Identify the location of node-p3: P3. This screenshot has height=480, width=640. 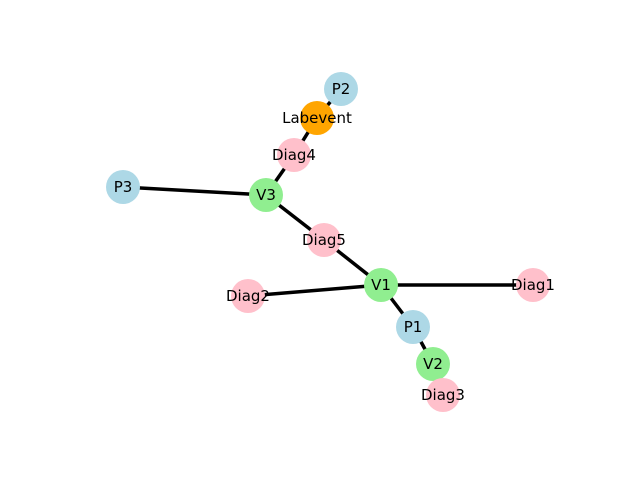
(123, 187).